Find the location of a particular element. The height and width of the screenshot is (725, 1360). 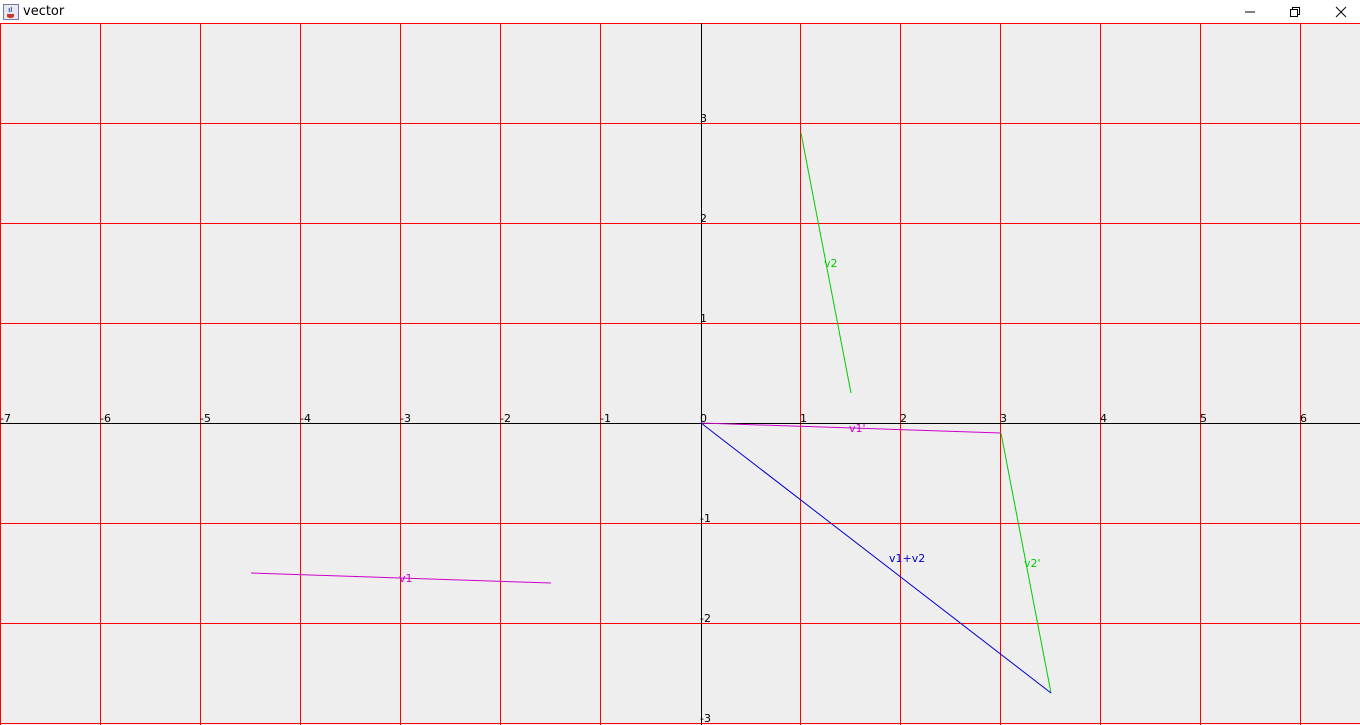

x-tick-label: -7 is located at coordinates (5, 418).